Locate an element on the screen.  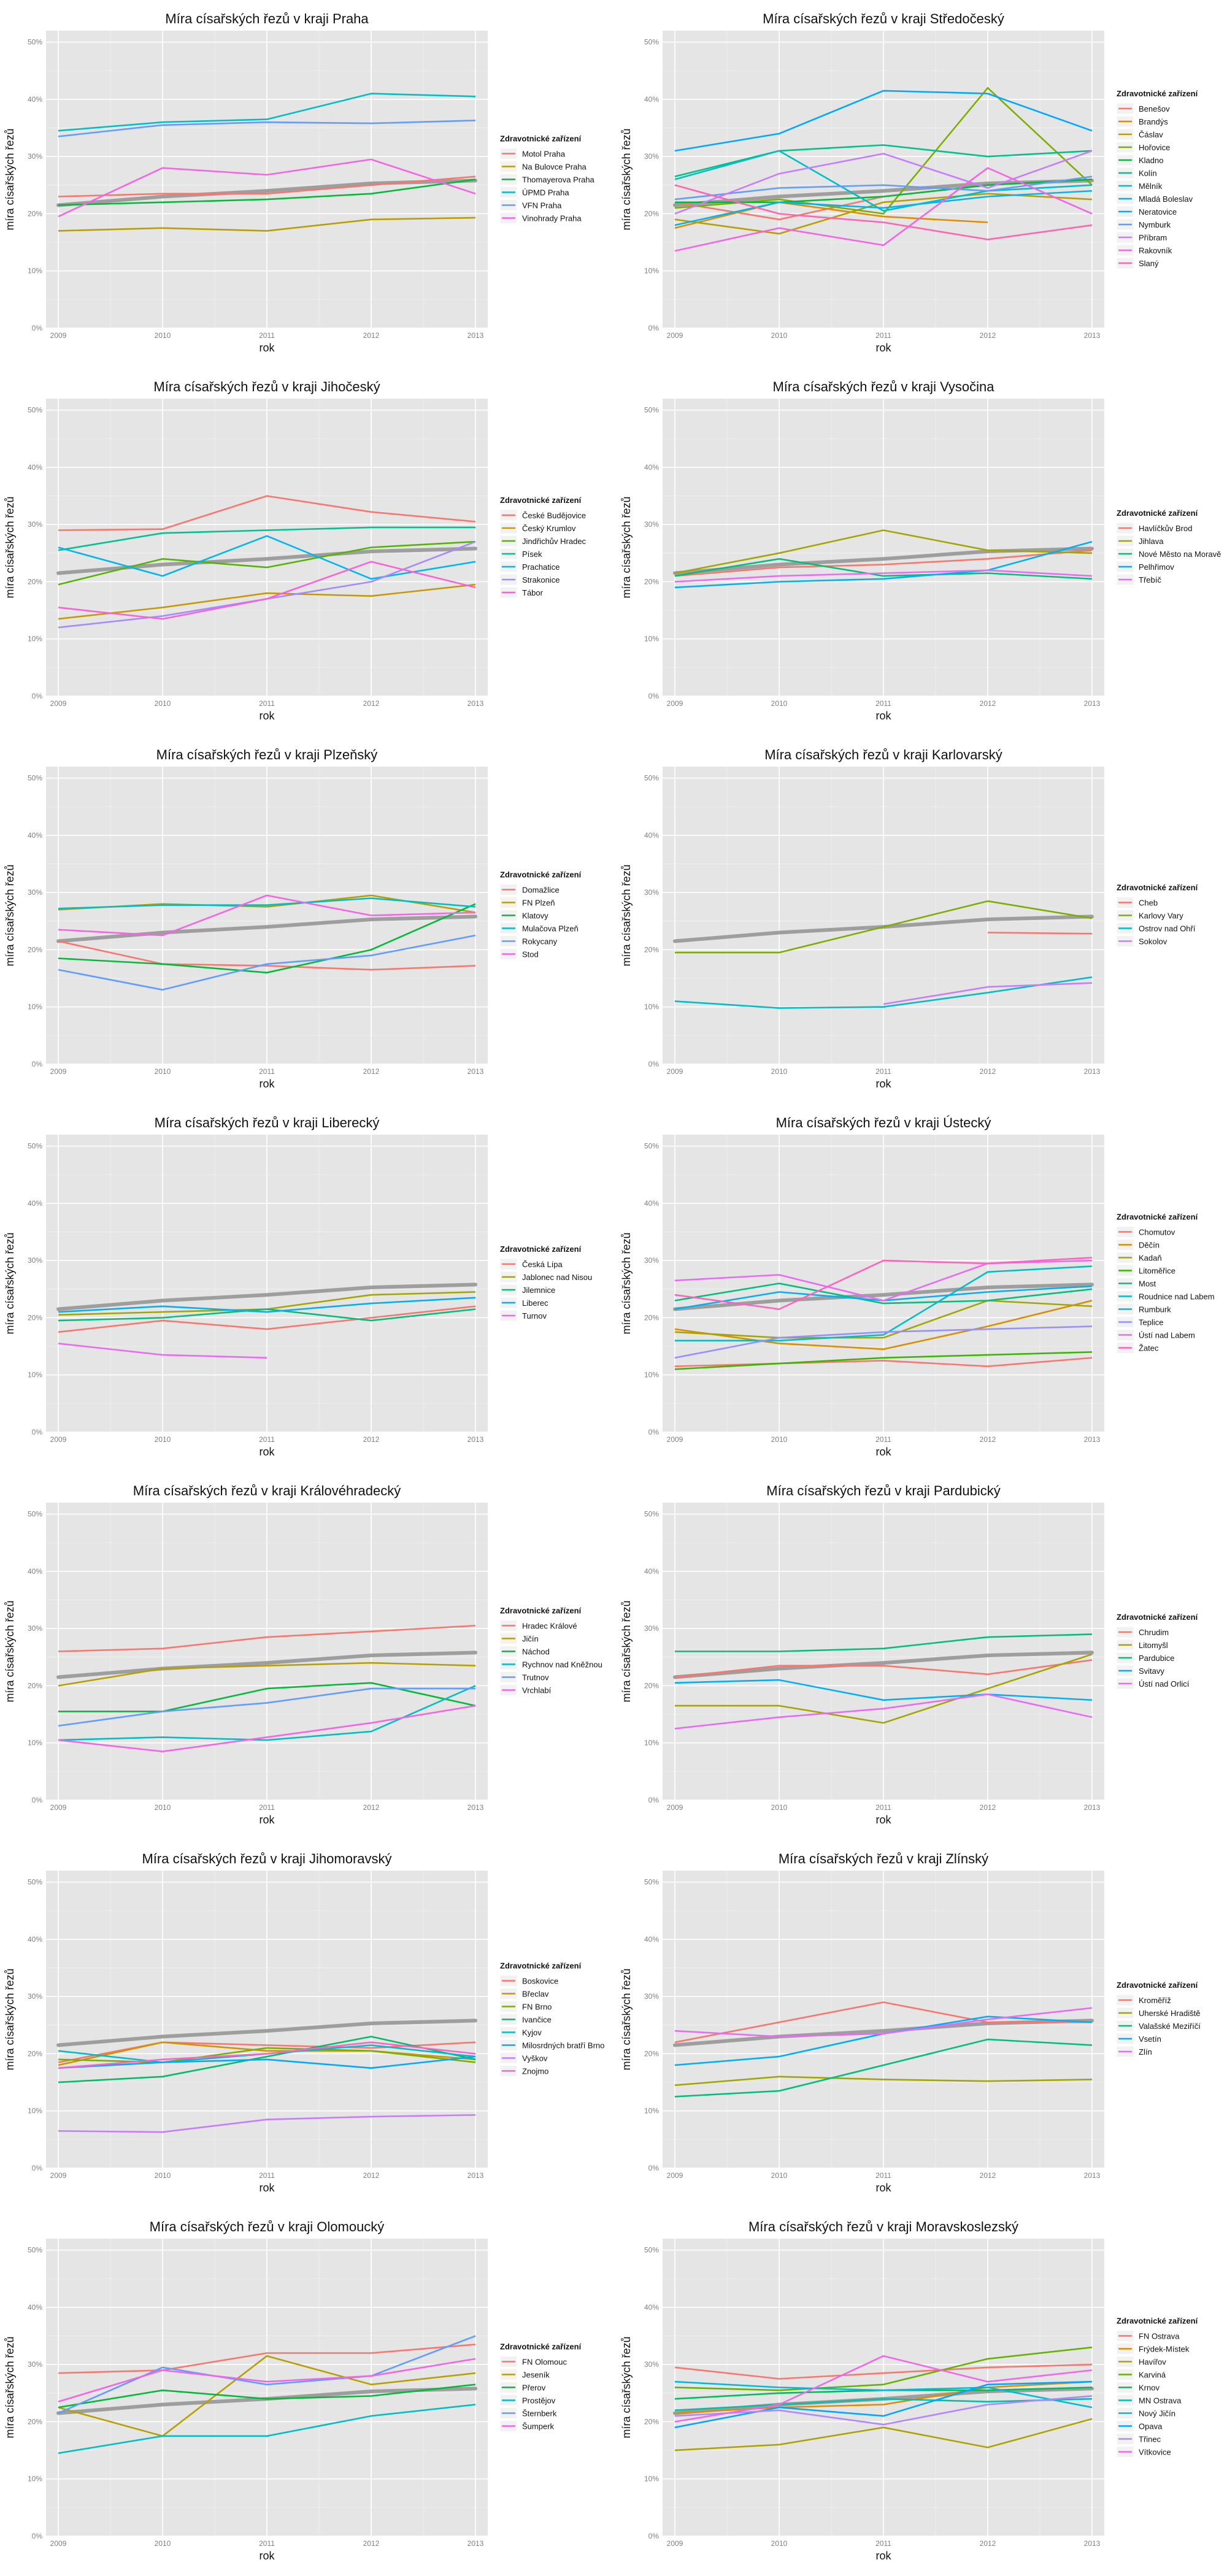
chart-title: Míra císařských řezů v kraji Vysočina is located at coordinates (883, 386).